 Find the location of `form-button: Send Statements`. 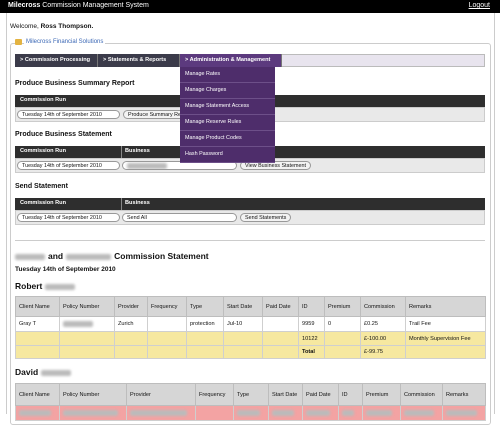

form-button: Send Statements is located at coordinates (266, 217).